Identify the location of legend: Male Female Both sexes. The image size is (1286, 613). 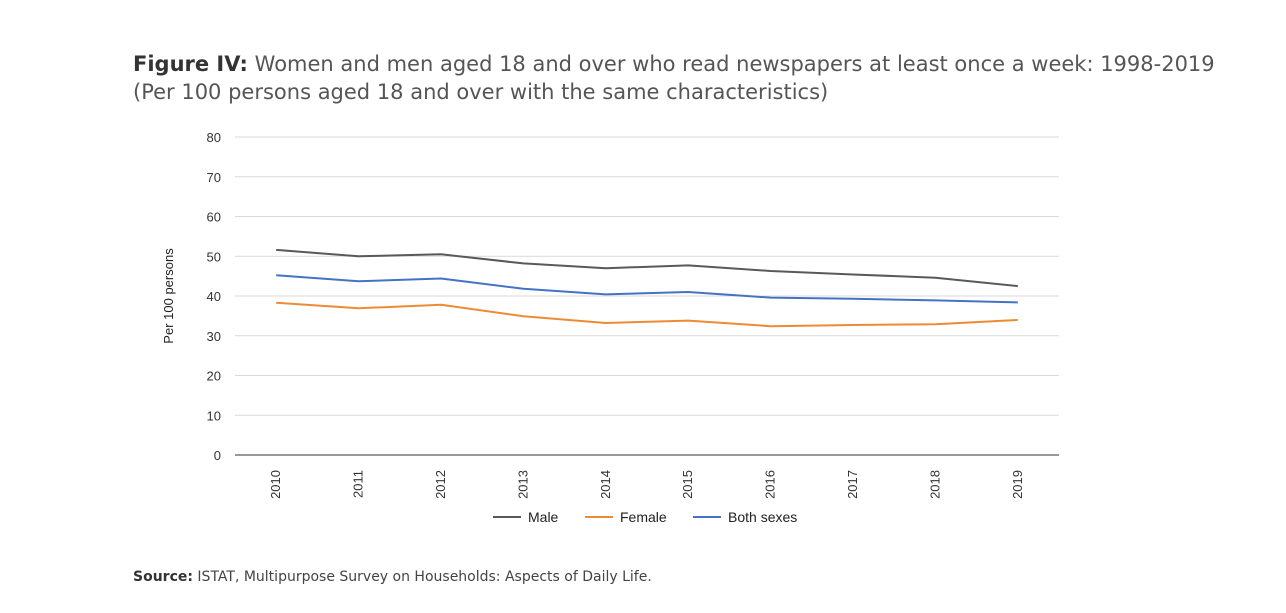
(645, 517).